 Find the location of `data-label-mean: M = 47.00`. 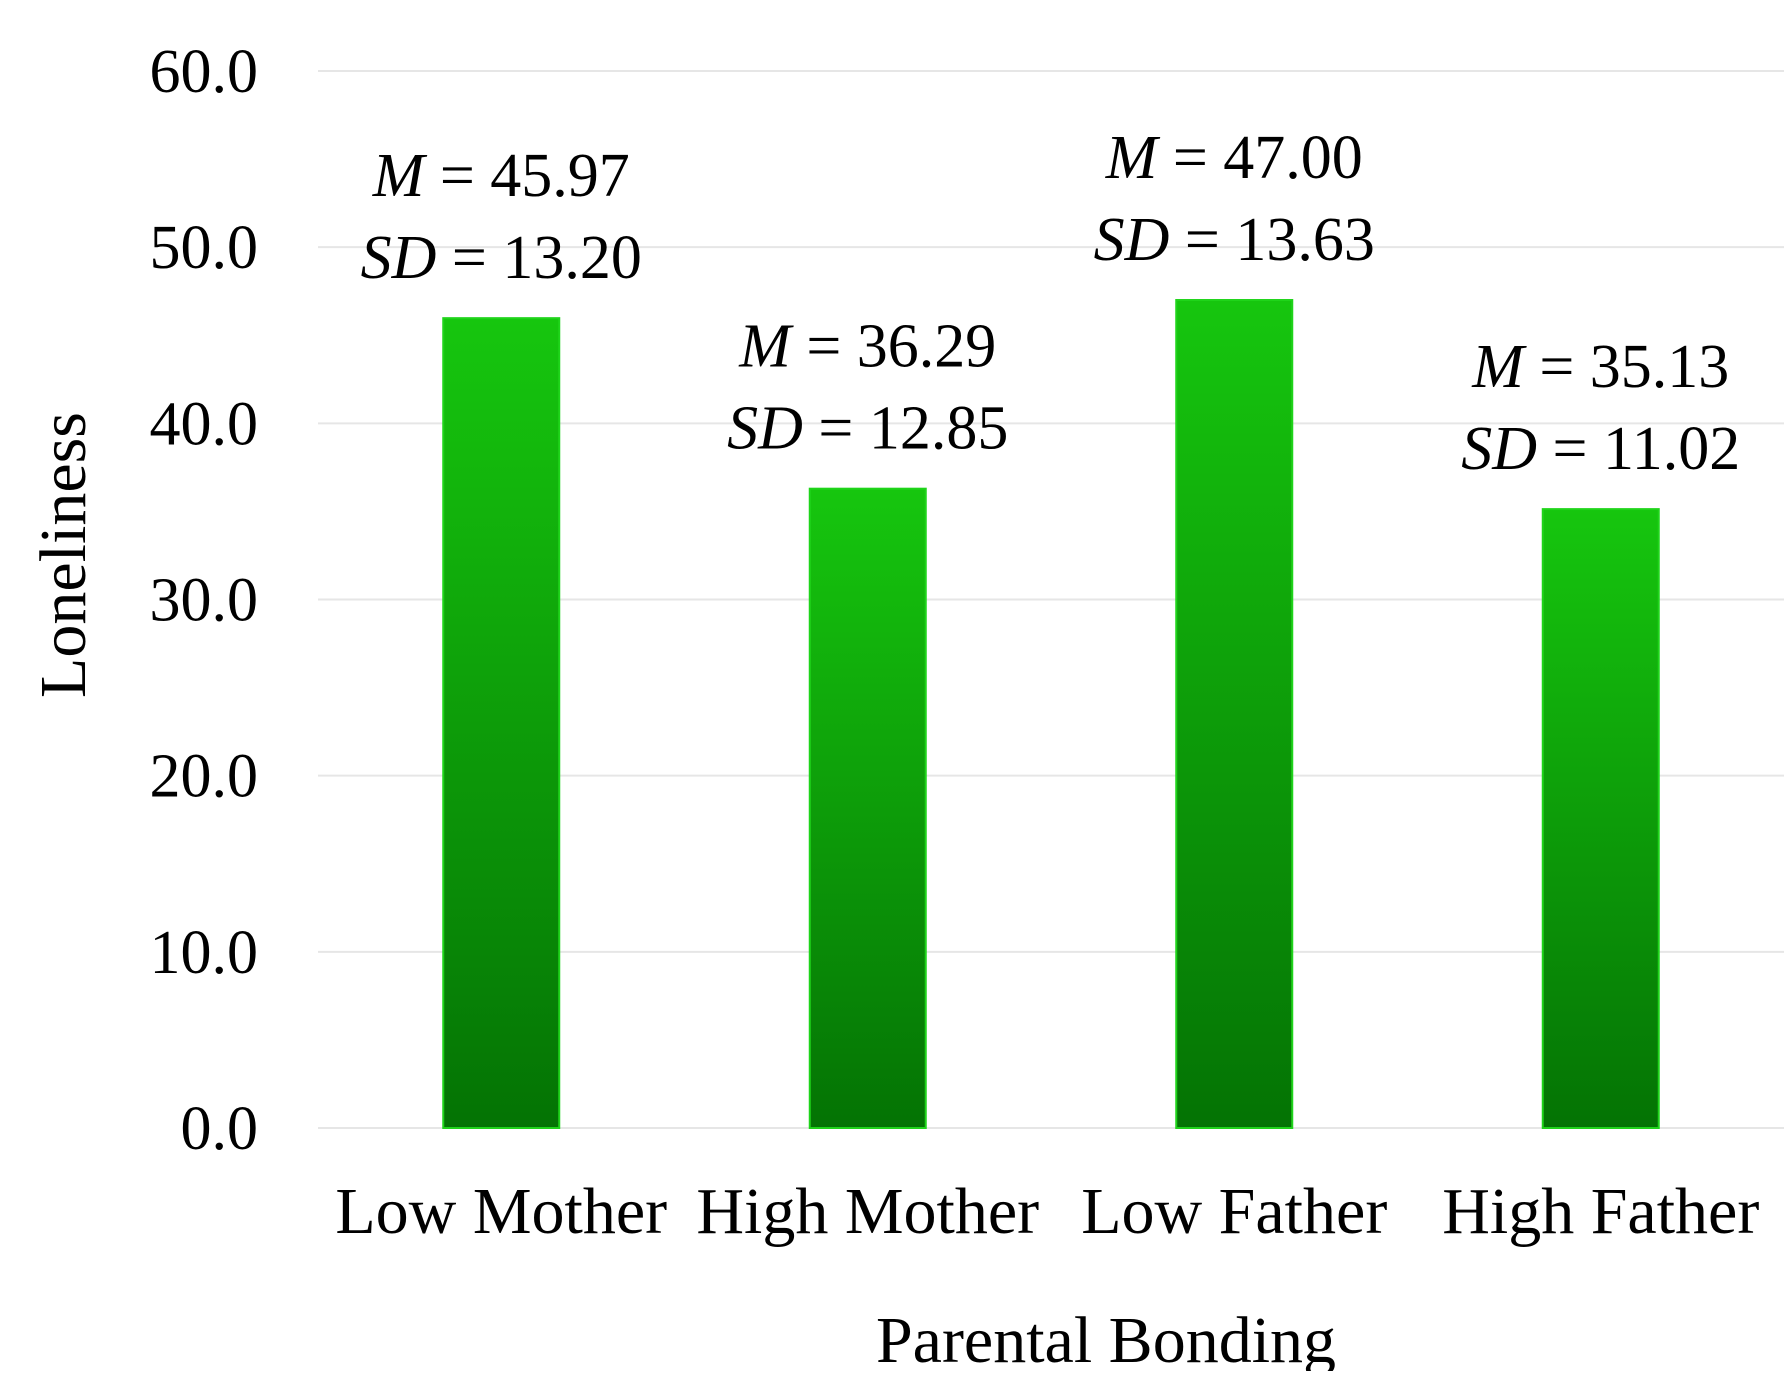

data-label-mean: M = 47.00 is located at coordinates (1234, 158).